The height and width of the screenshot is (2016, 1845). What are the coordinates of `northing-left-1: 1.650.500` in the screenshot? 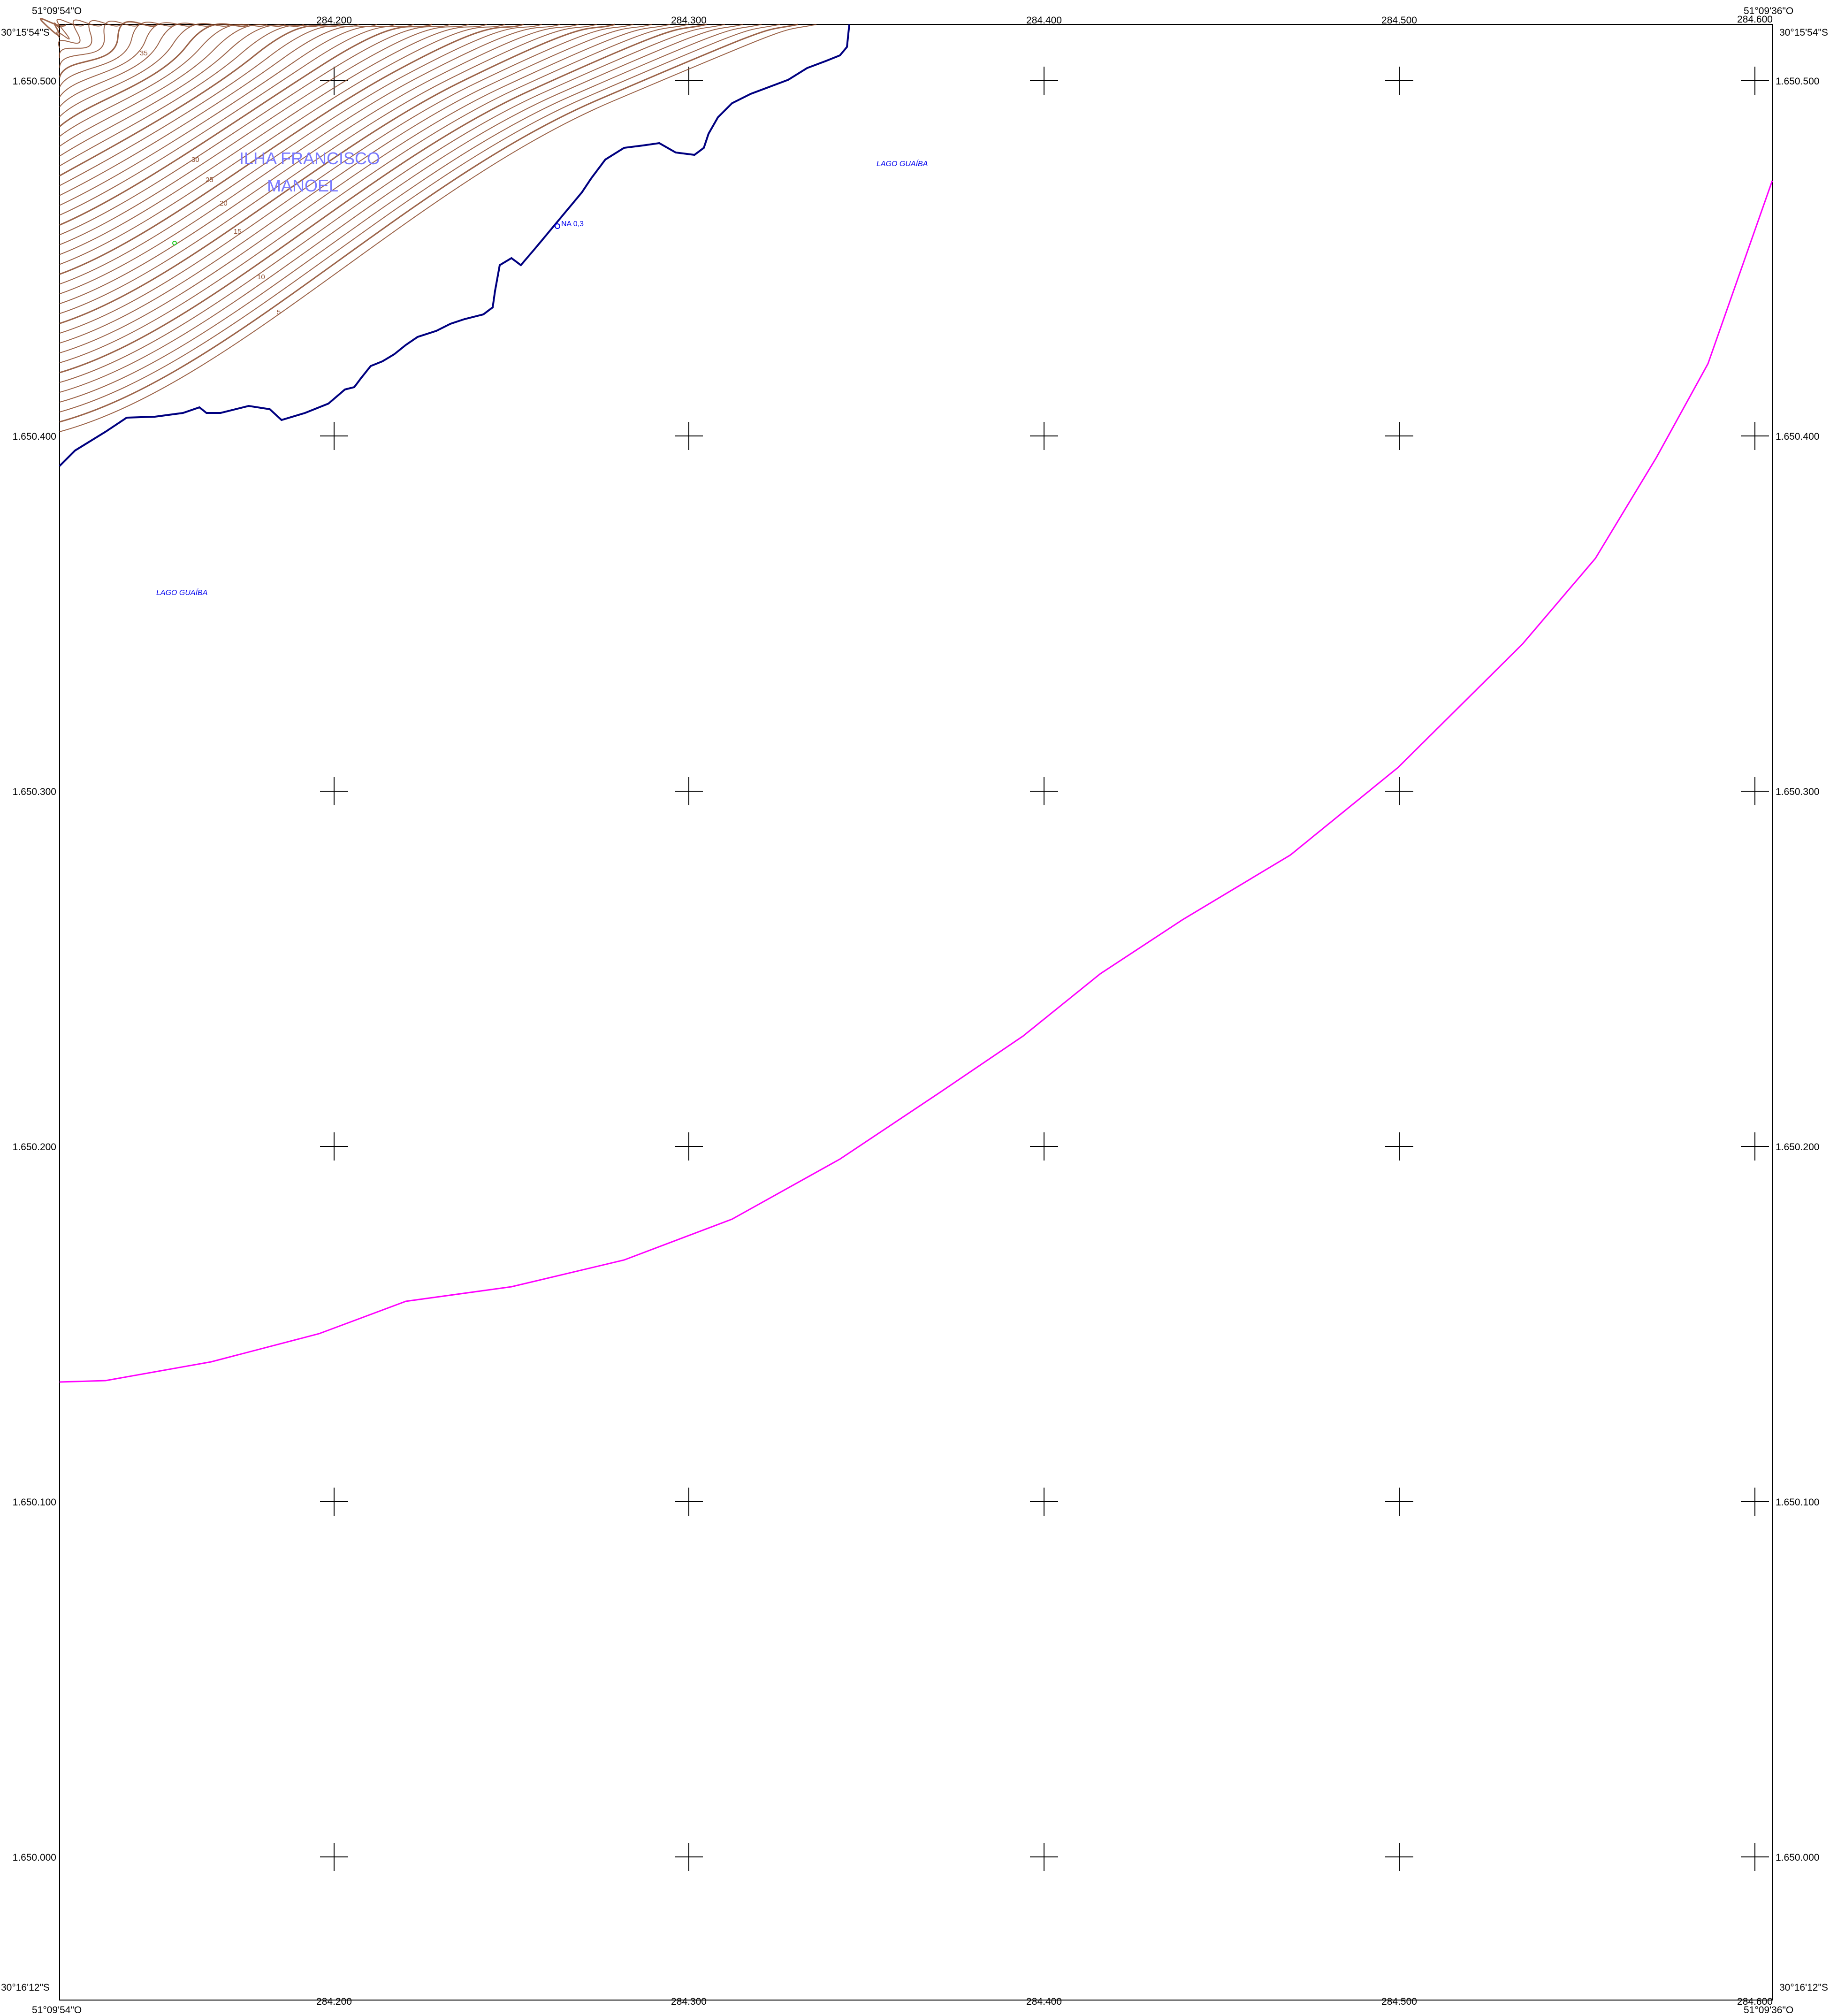 It's located at (34, 81).